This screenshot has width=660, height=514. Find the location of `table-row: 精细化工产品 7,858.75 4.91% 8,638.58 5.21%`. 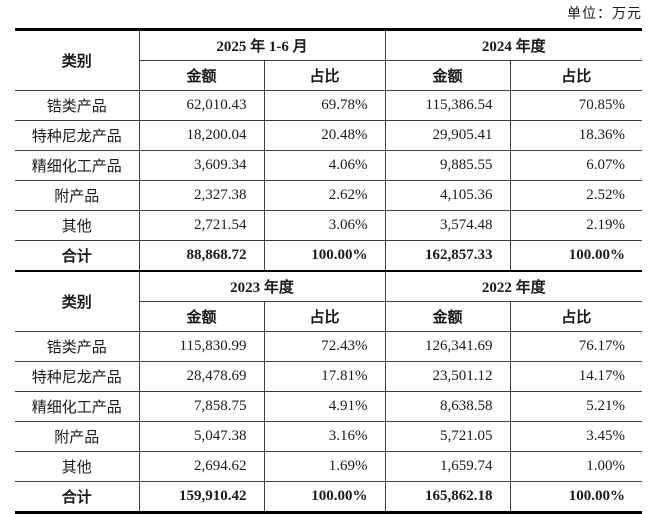

table-row: 精细化工产品 7,858.75 4.91% 8,638.58 5.21% is located at coordinates (329, 406).